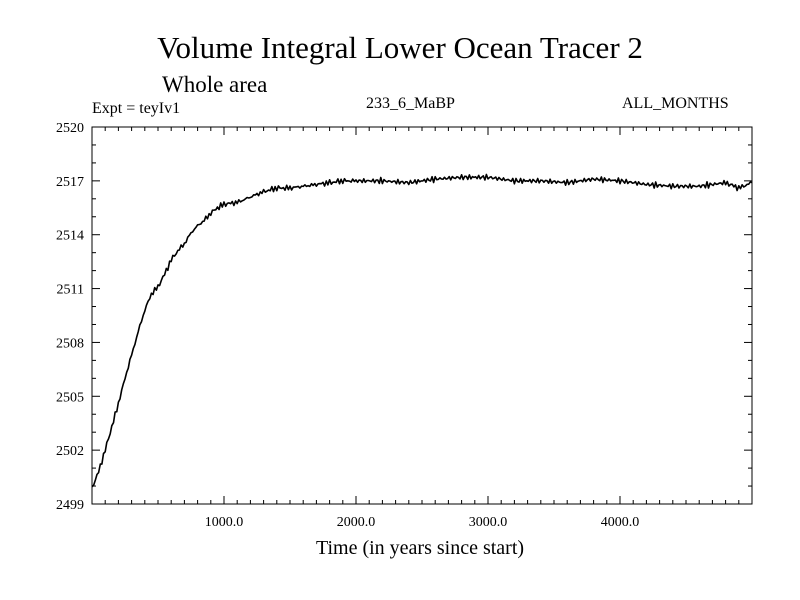  I want to click on y-tick-label: 2502, so click(70, 451).